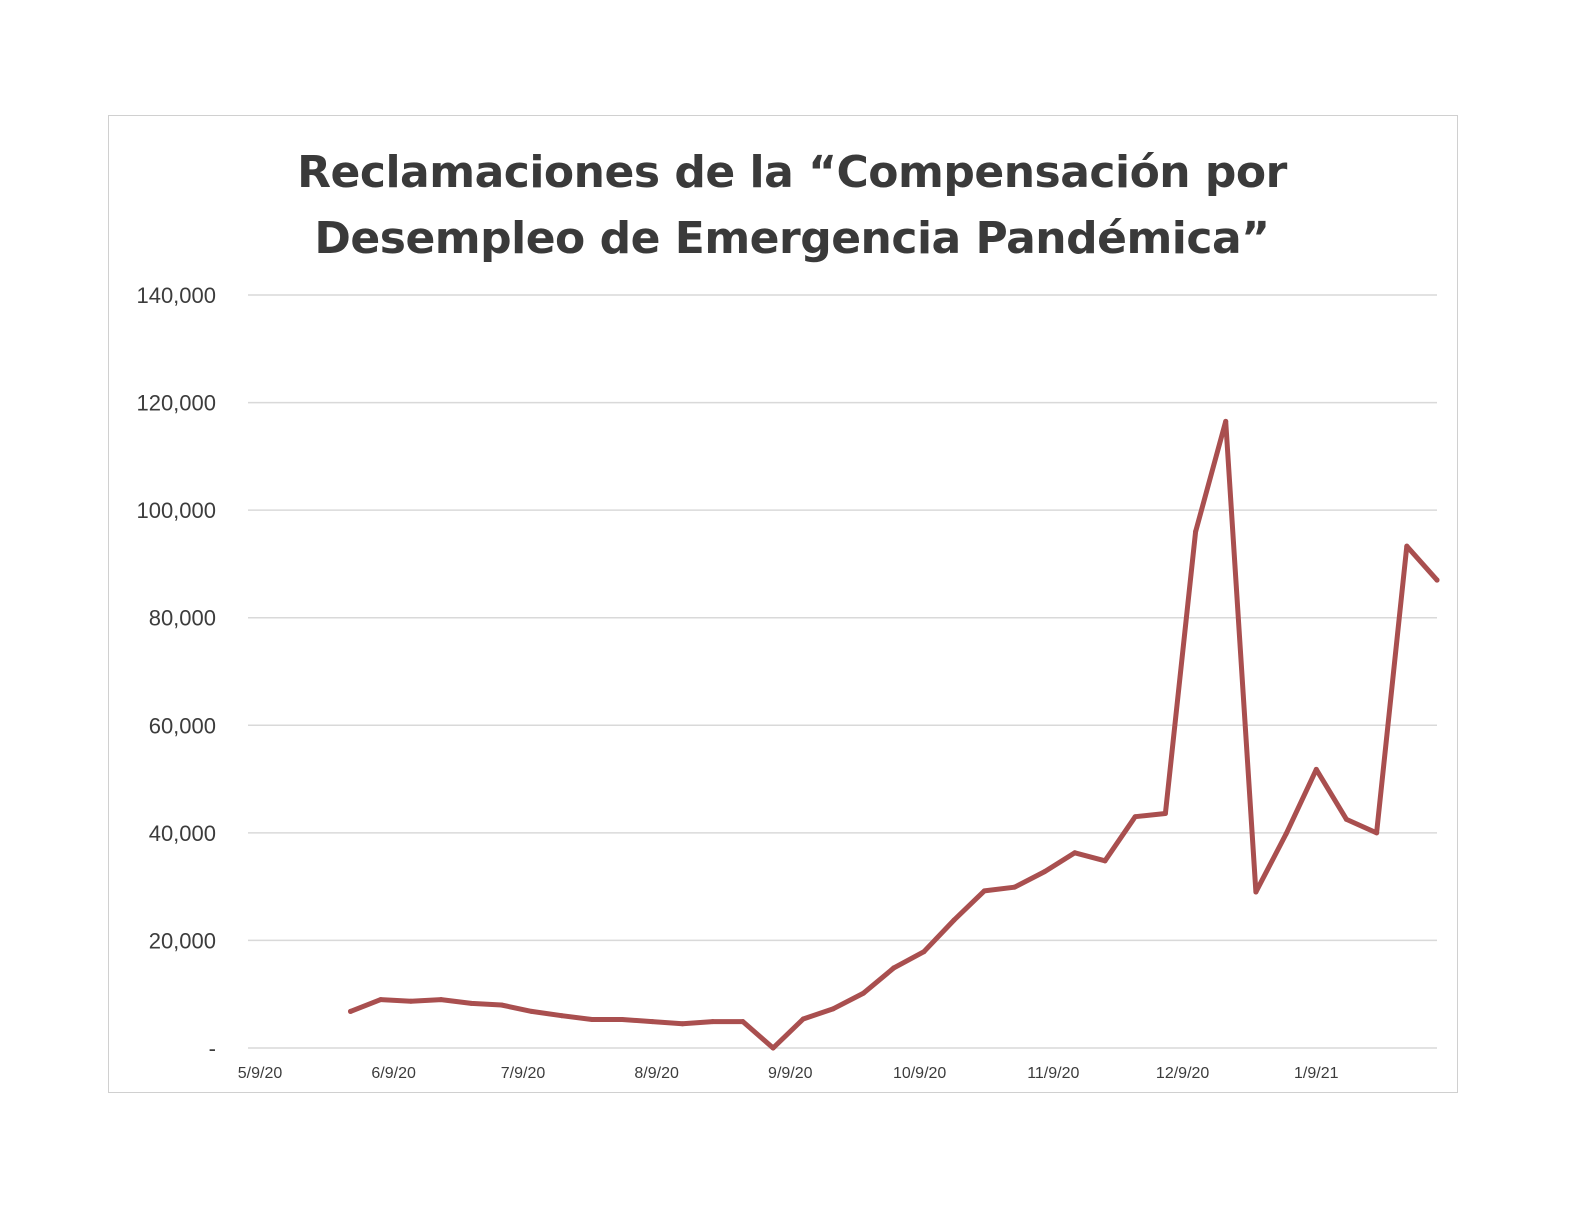 The height and width of the screenshot is (1224, 1584). Describe the element at coordinates (523, 1073) in the screenshot. I see `x-tick-label: 7/9/20` at that location.